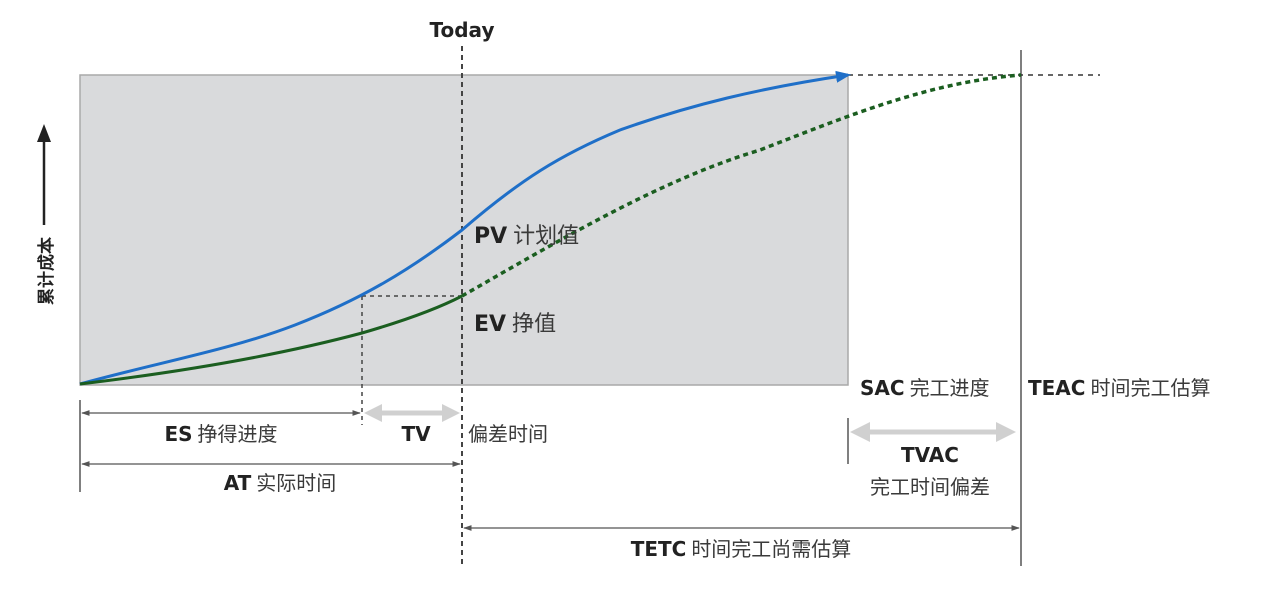  Describe the element at coordinates (925, 388) in the screenshot. I see `sac-label: SAC 完工进度` at that location.